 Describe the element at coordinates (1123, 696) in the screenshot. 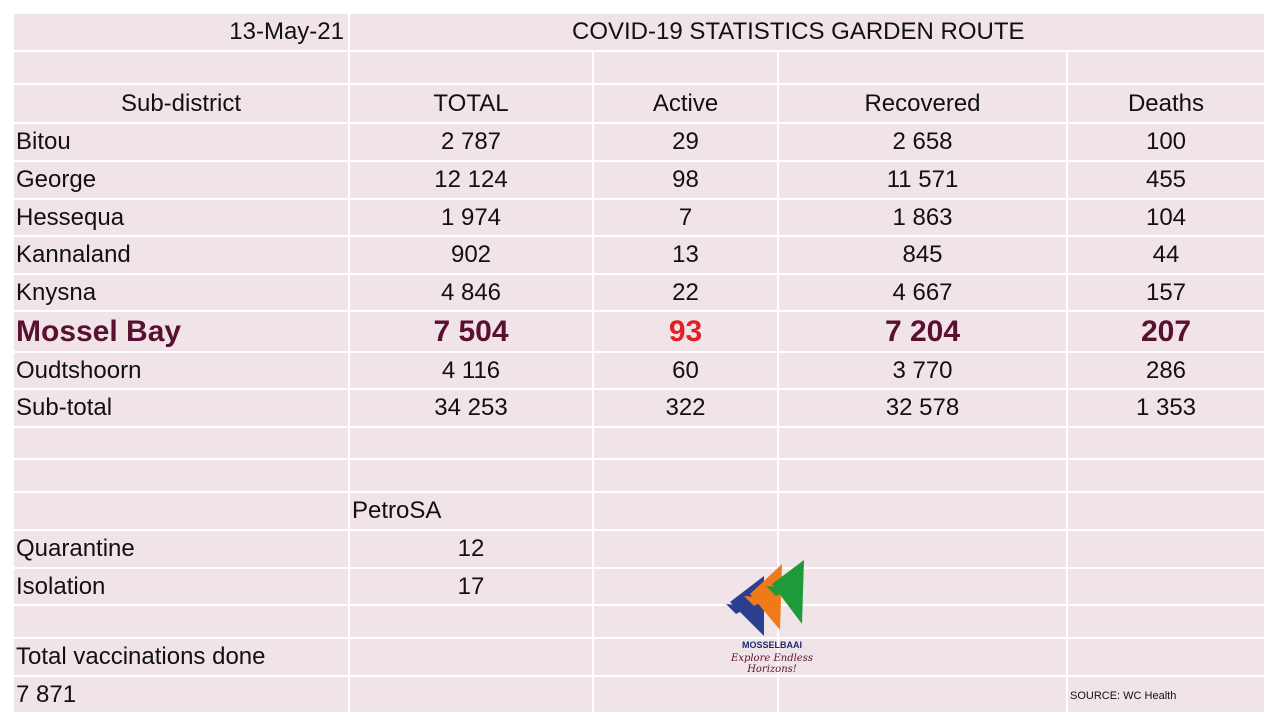

I see `source-note: SOURCE: WC Health` at that location.